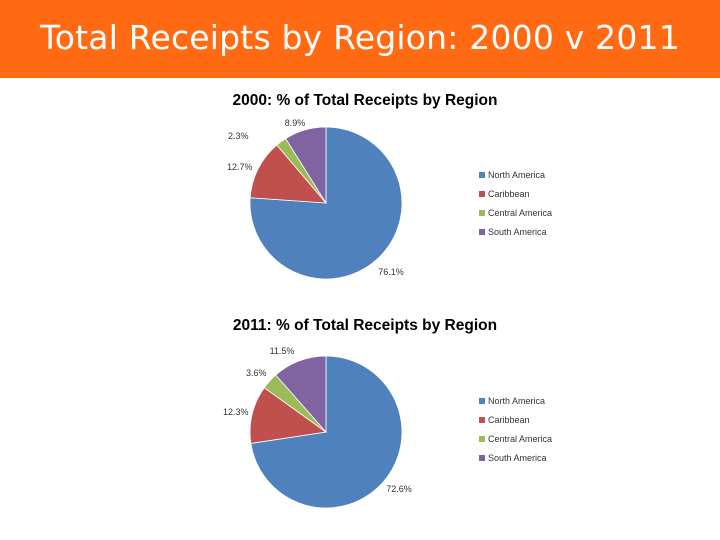 The image size is (720, 540). Describe the element at coordinates (391, 272) in the screenshot. I see `data-label-north-america: 76.1%` at that location.